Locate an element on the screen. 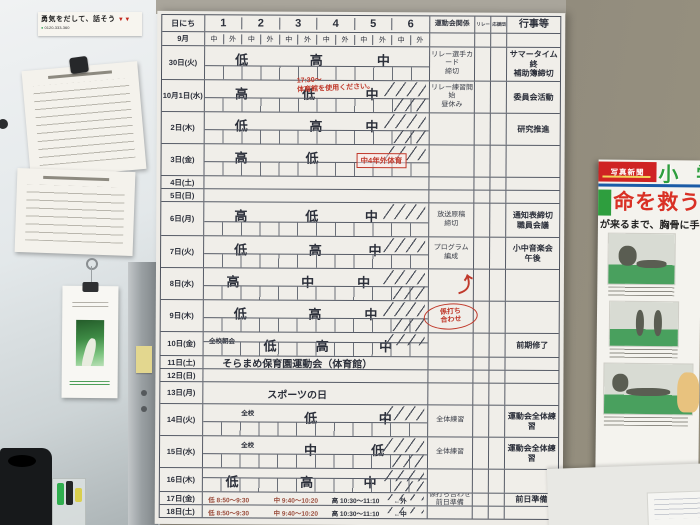 The width and height of the screenshot is (700, 525). sports-cell: 放送原稿 締切 is located at coordinates (450, 220).